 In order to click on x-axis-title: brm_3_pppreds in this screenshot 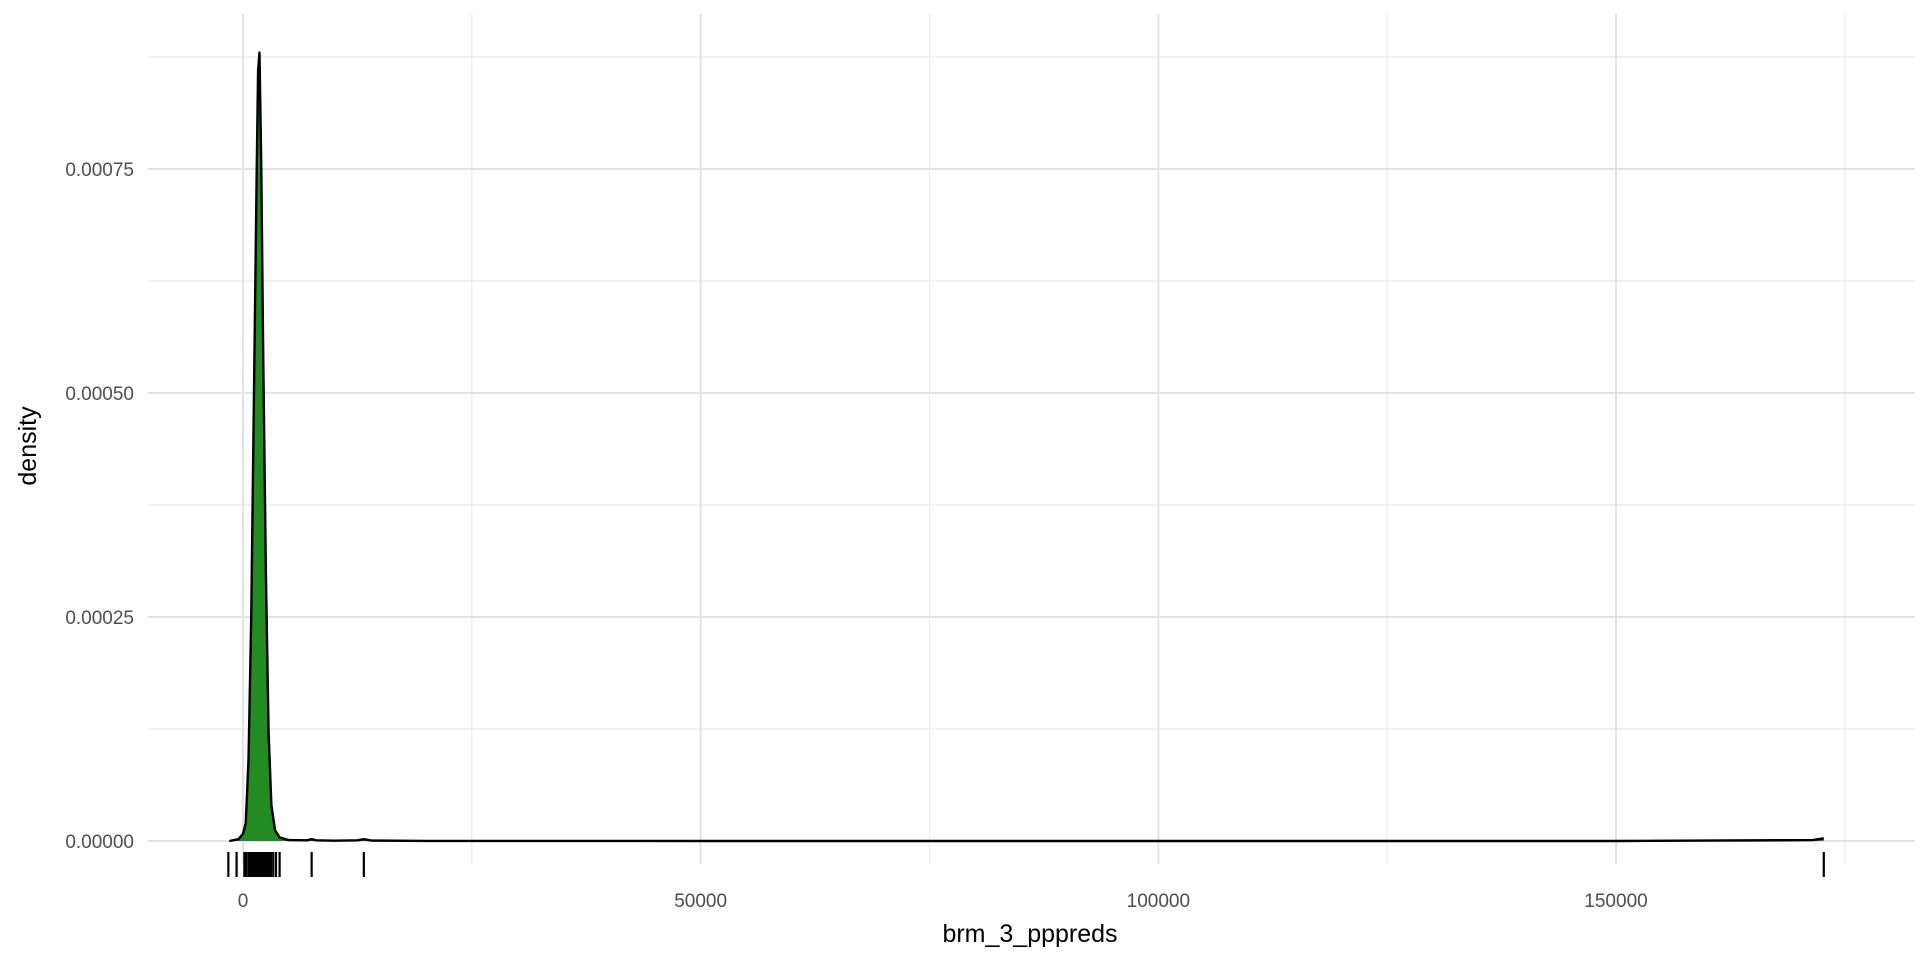, I will do `click(1029, 934)`.